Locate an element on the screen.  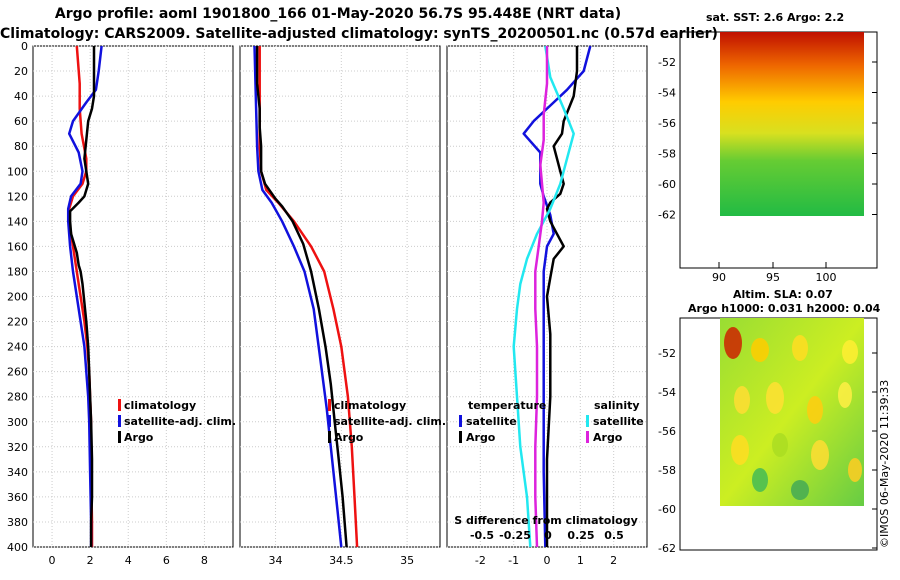
depth-tick-label: 220 is located at coordinates (17, 322).